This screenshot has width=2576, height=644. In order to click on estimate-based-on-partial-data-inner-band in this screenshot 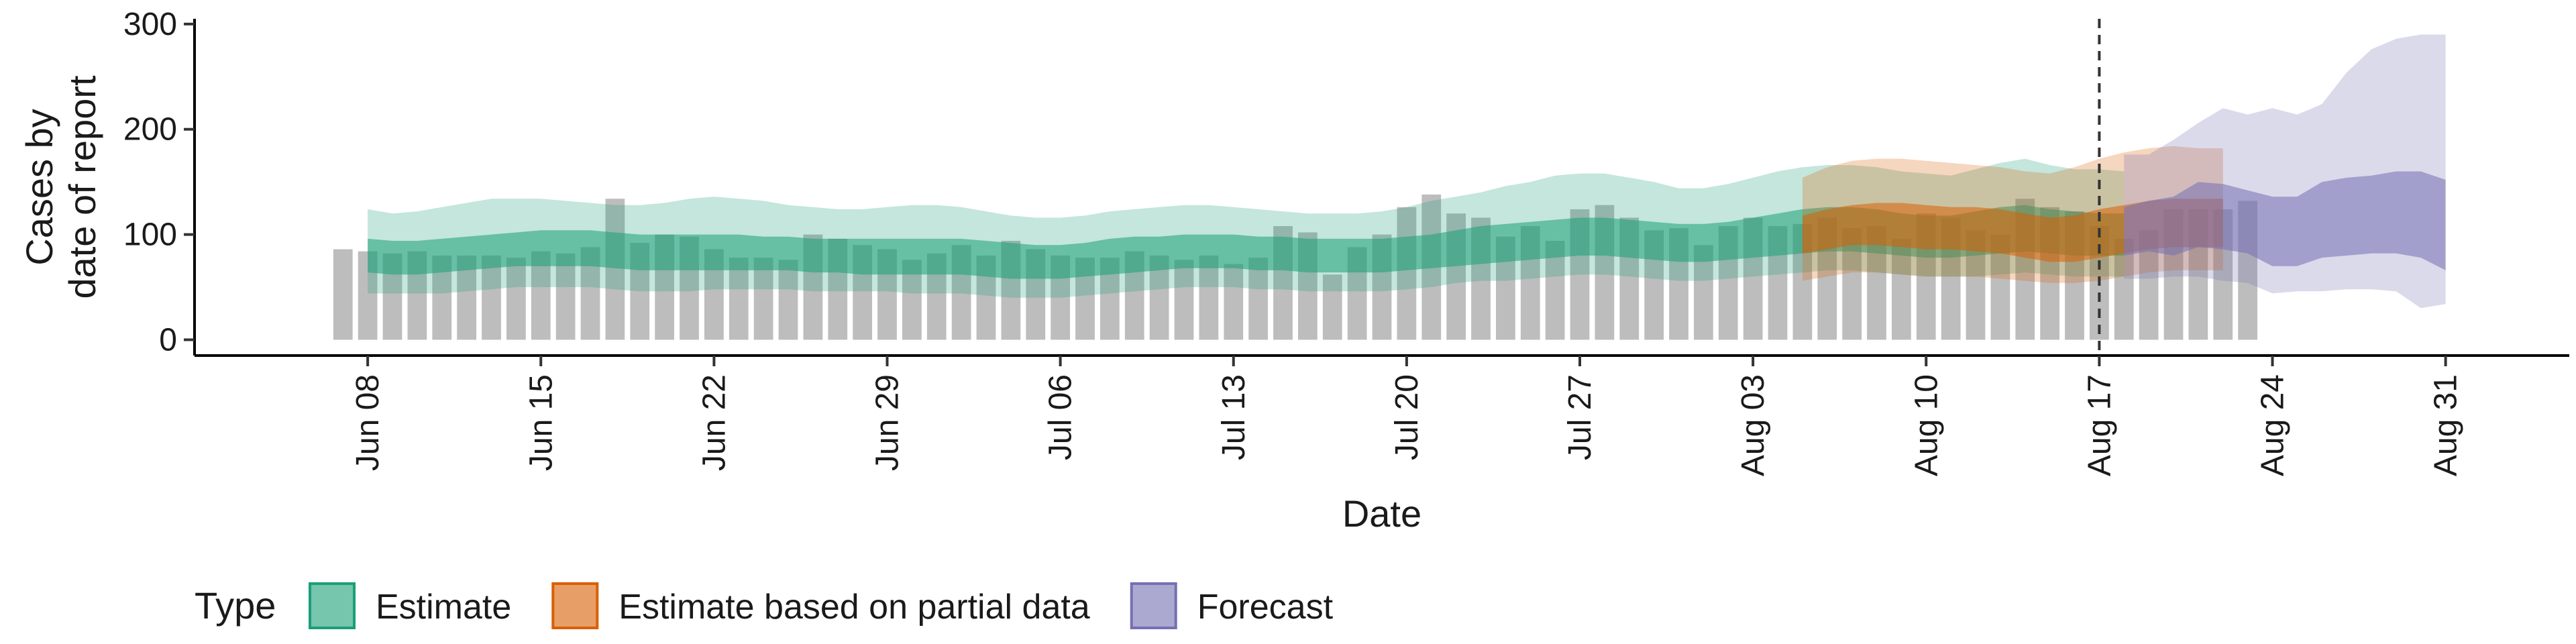, I will do `click(2012, 230)`.